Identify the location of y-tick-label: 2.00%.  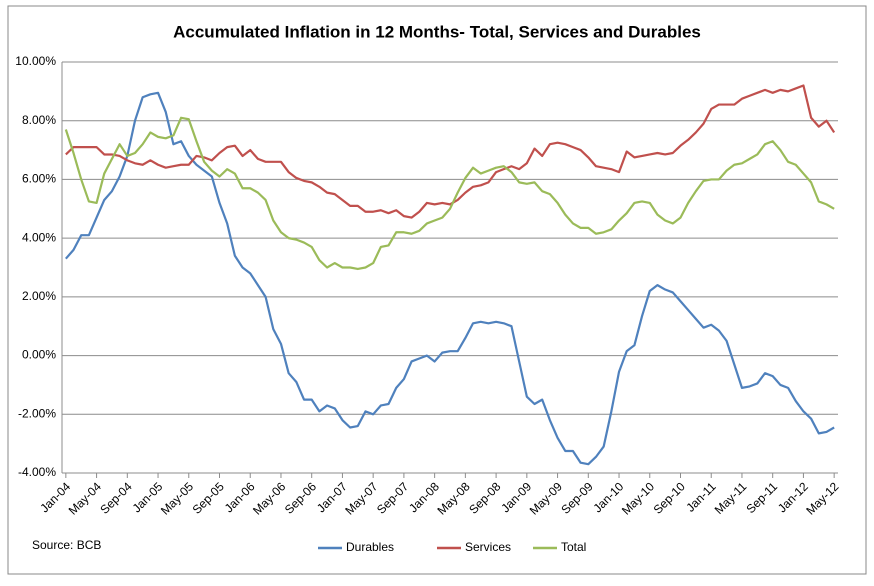
(39, 296).